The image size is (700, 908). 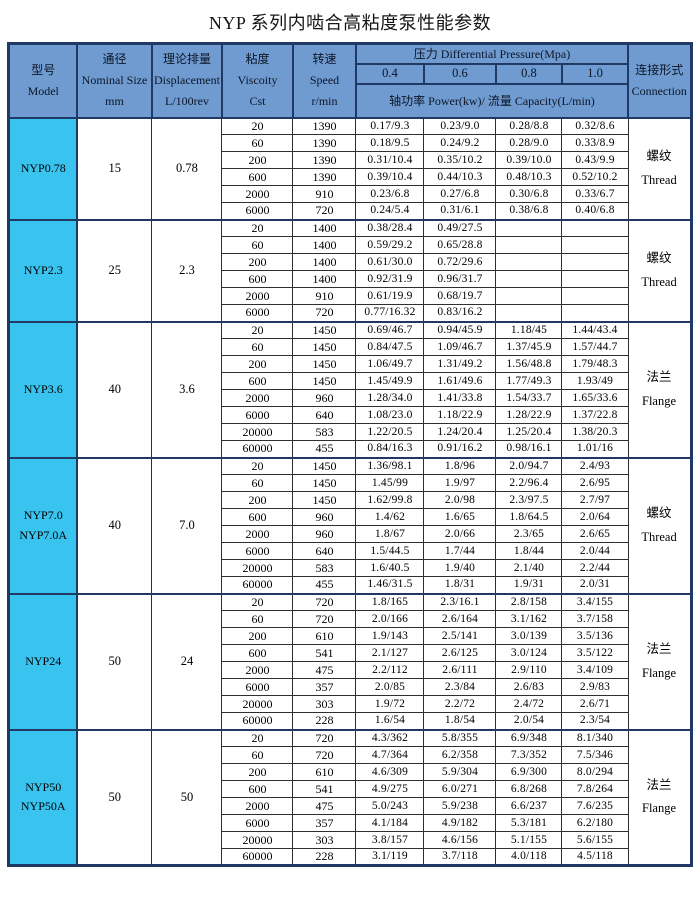 I want to click on power-capacity-cell-p08: 1.8/64.5, so click(x=529, y=517).